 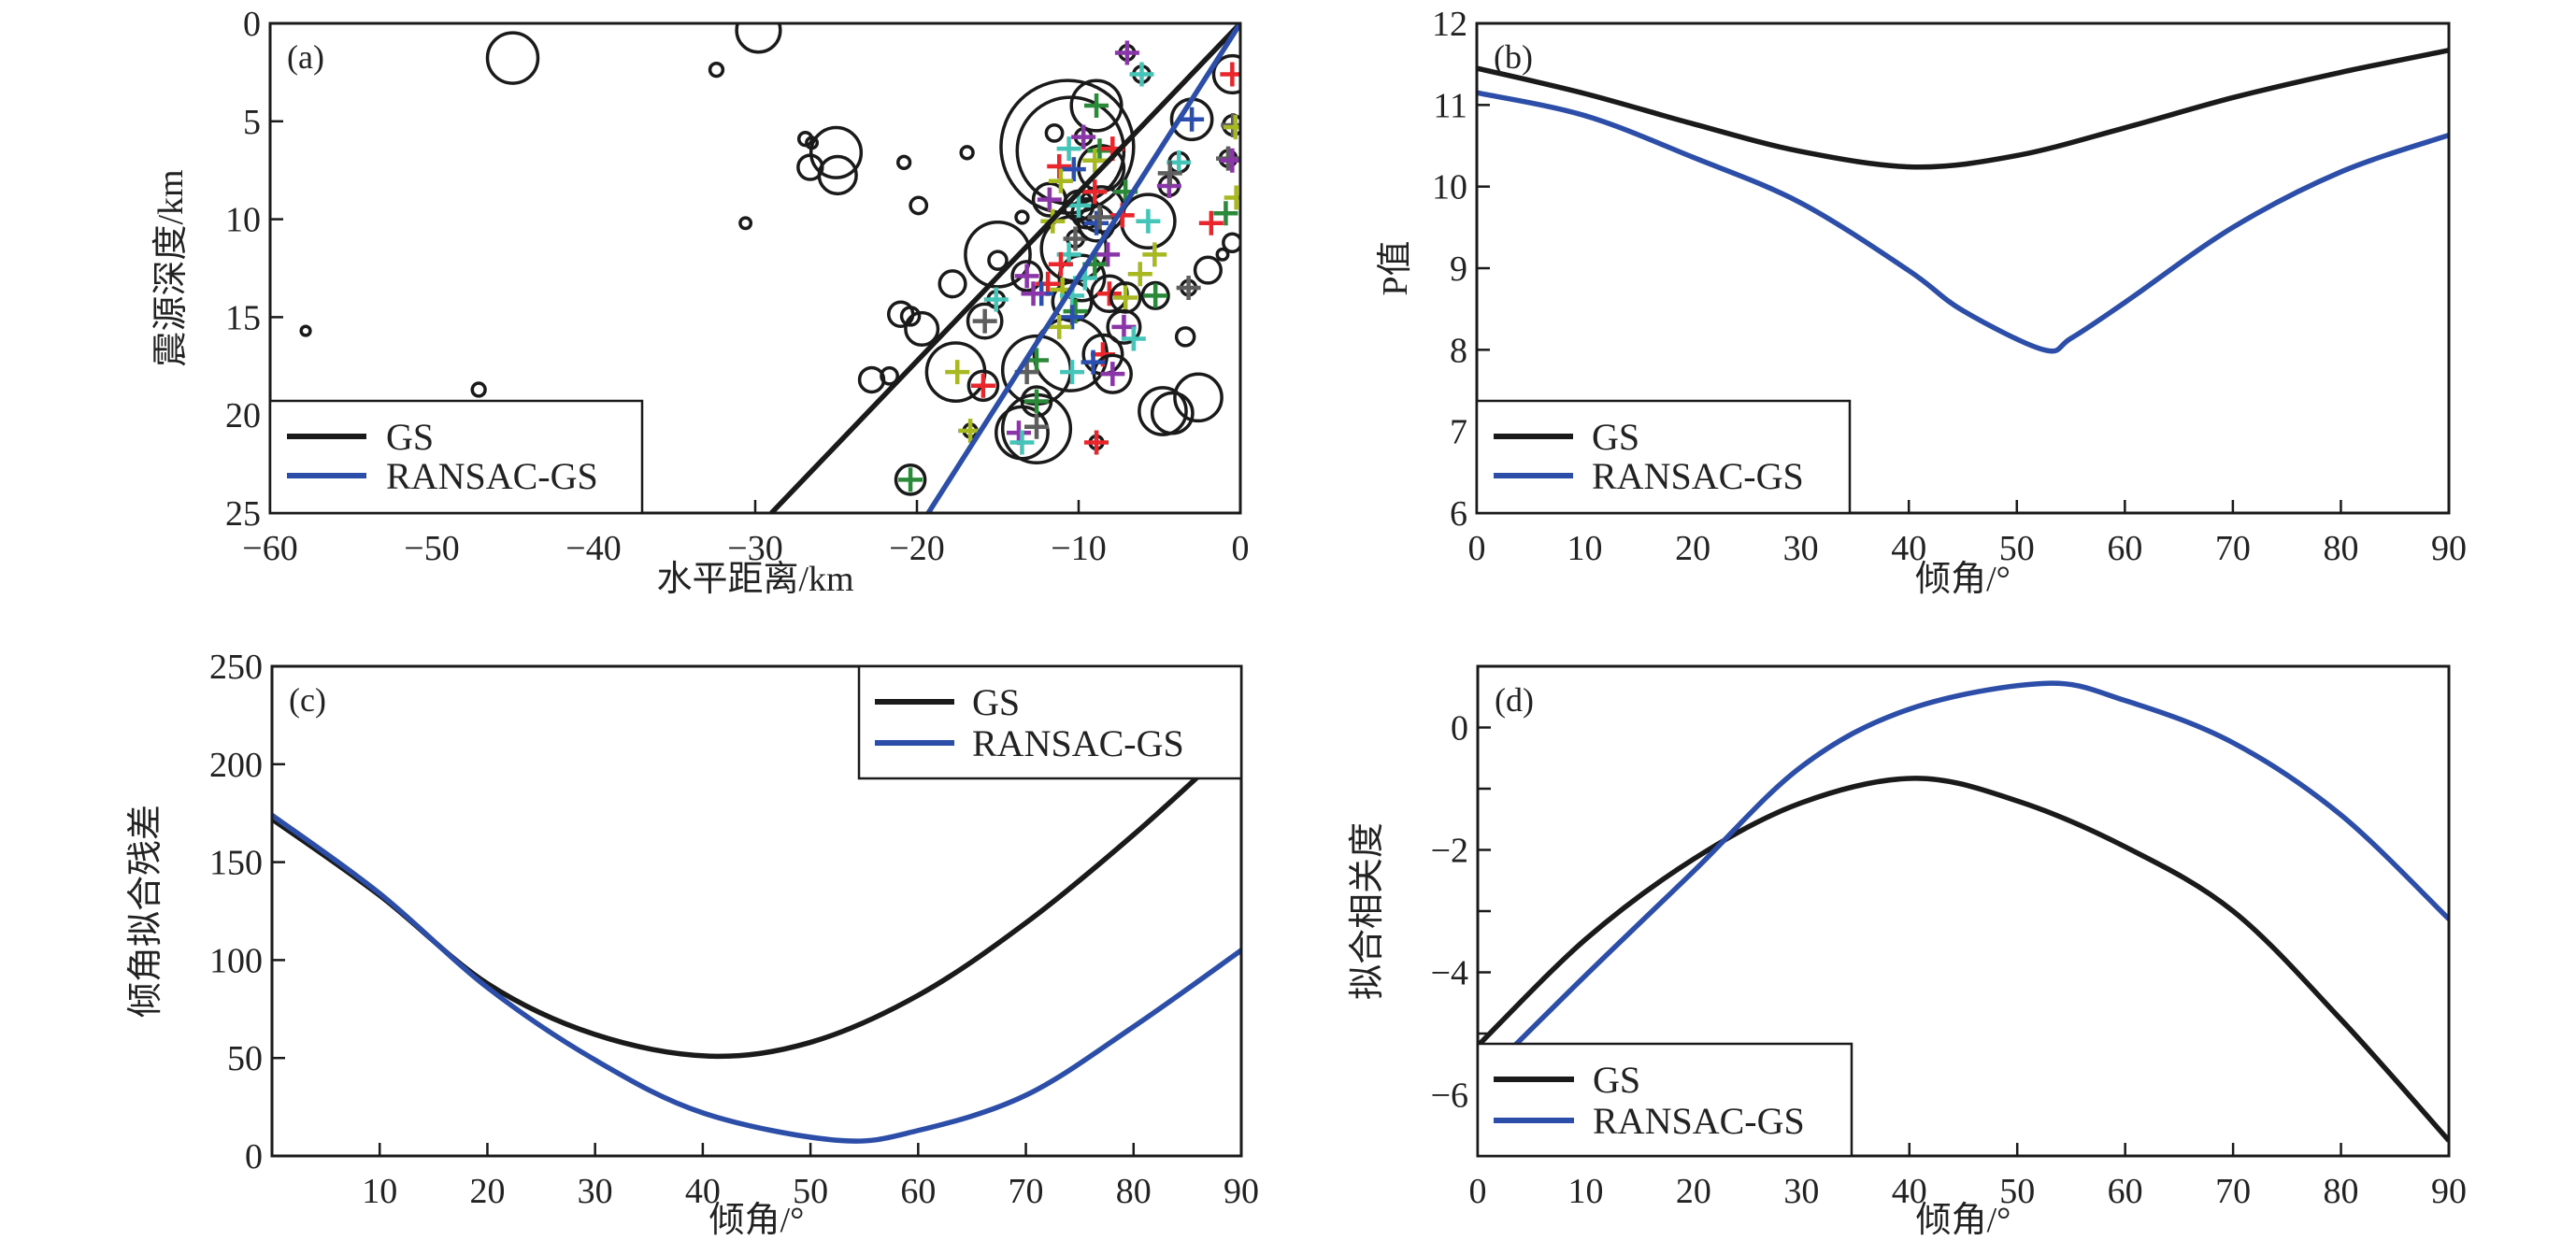 I want to click on legend-label-gs: GS, so click(x=410, y=437).